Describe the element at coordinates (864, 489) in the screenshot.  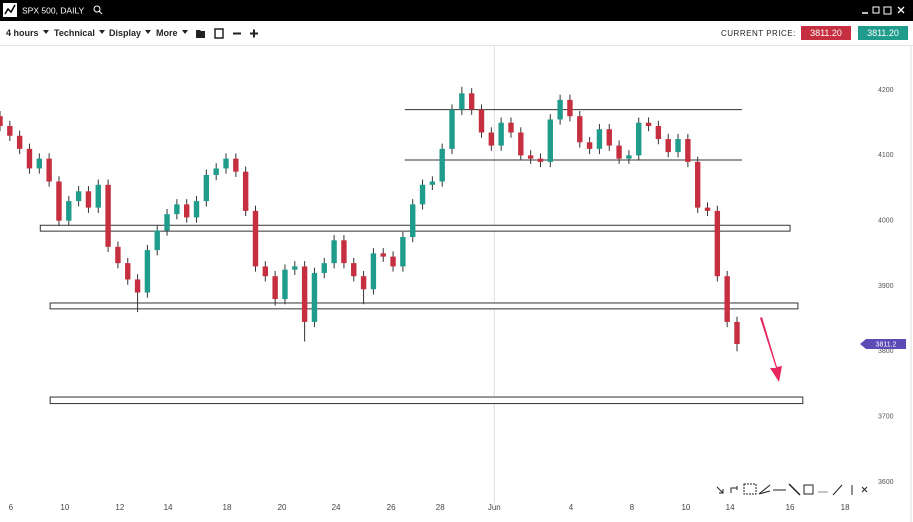
I see `tool-delete` at that location.